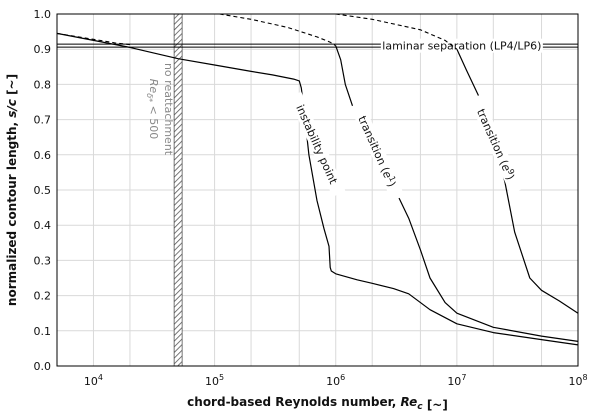  Describe the element at coordinates (43, 155) in the screenshot. I see `y-tick-label: 0.6` at that location.